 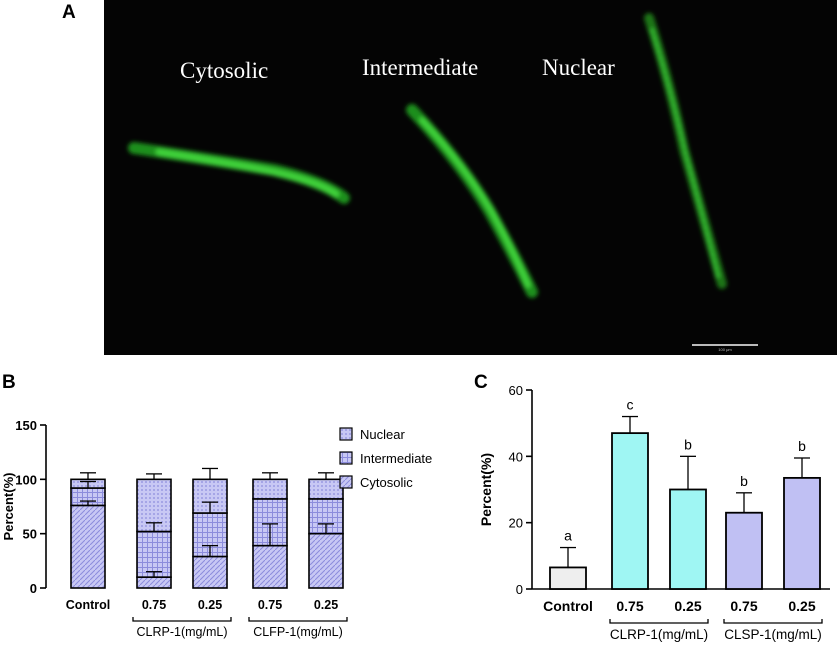 I want to click on legend-swatch-nuclear, so click(x=346, y=434).